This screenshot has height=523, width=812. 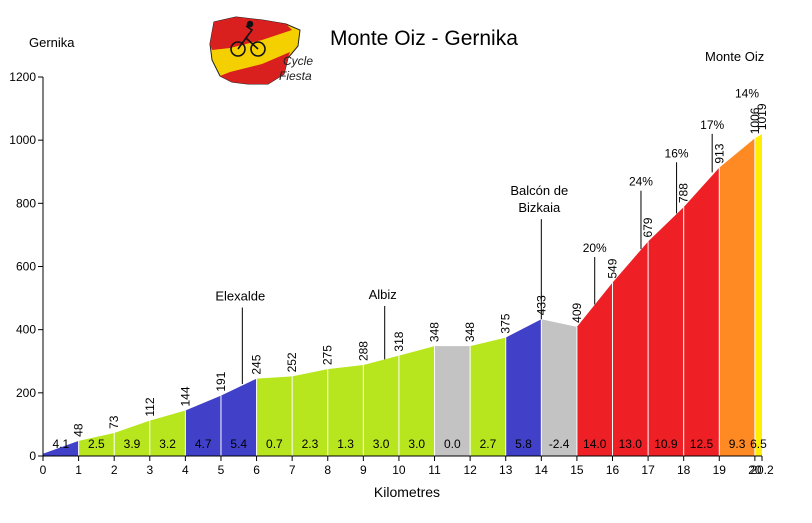 I want to click on x-axis-title: Kilometres, so click(x=407, y=492).